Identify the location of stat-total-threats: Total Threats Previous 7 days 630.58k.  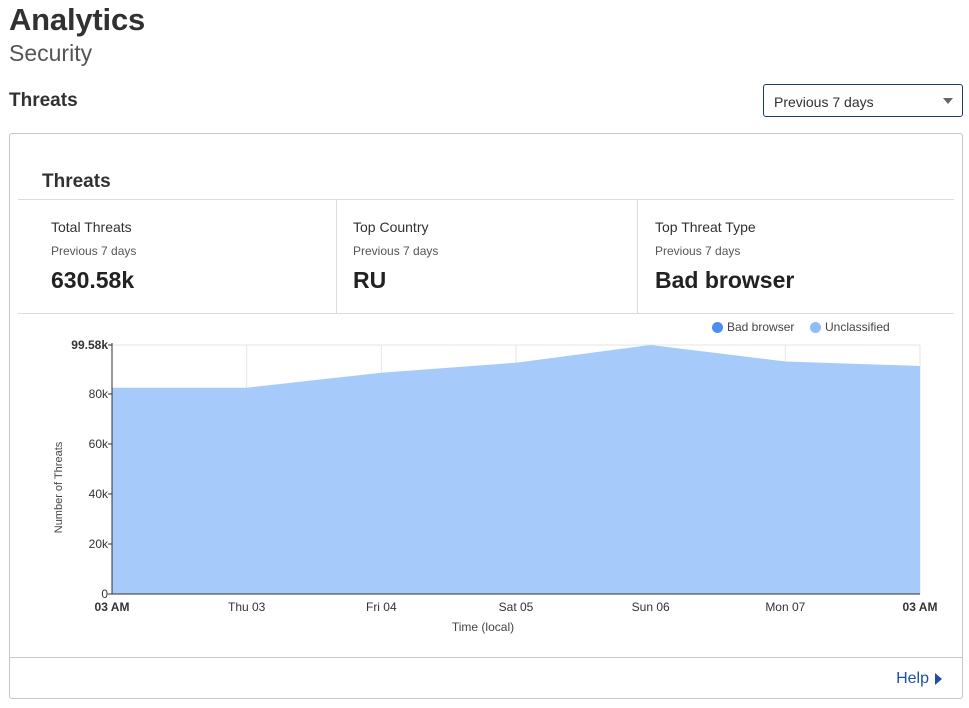
(177, 256).